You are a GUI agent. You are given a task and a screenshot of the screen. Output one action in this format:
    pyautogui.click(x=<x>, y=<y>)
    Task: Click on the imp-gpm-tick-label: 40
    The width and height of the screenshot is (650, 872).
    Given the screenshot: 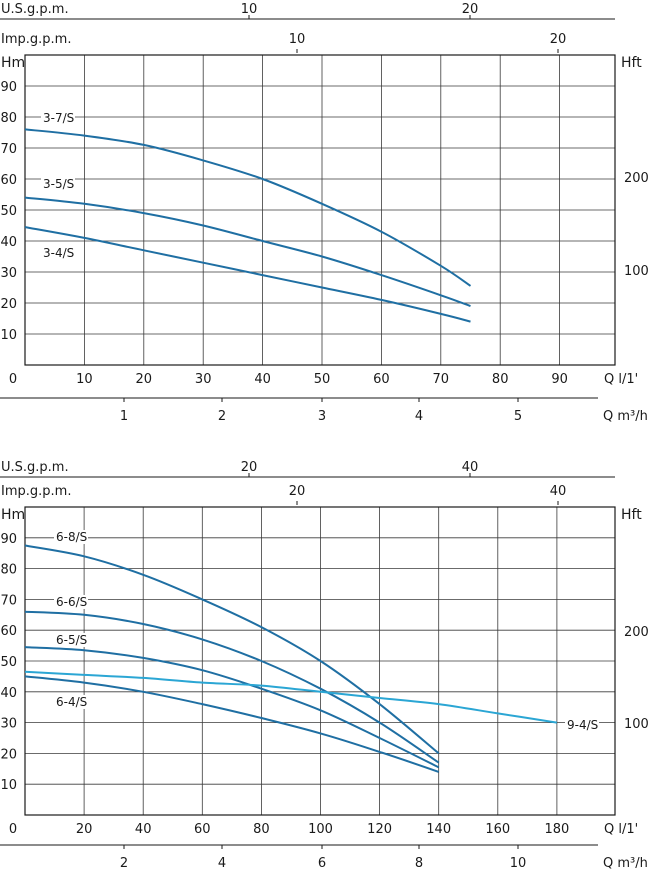 What is the action you would take?
    pyautogui.click(x=558, y=491)
    